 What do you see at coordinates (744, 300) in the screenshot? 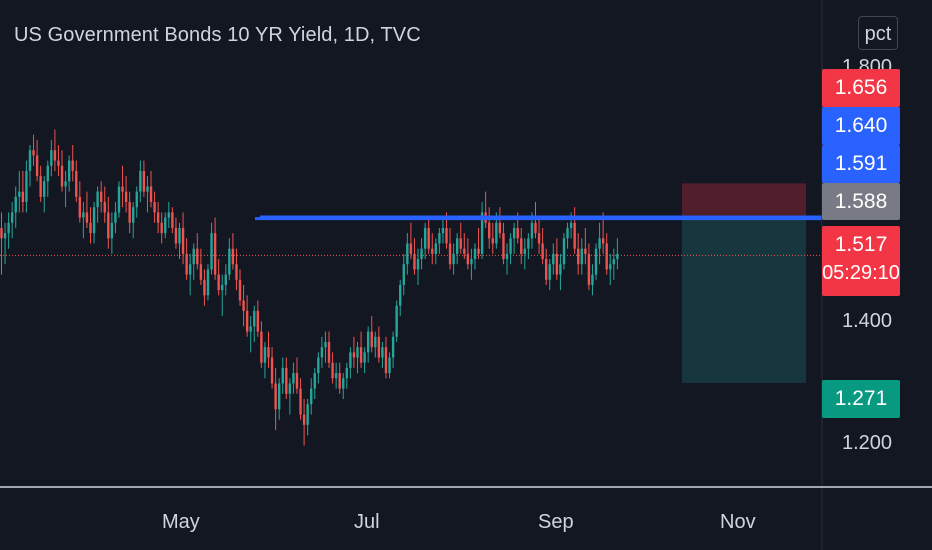
I see `target-zone` at bounding box center [744, 300].